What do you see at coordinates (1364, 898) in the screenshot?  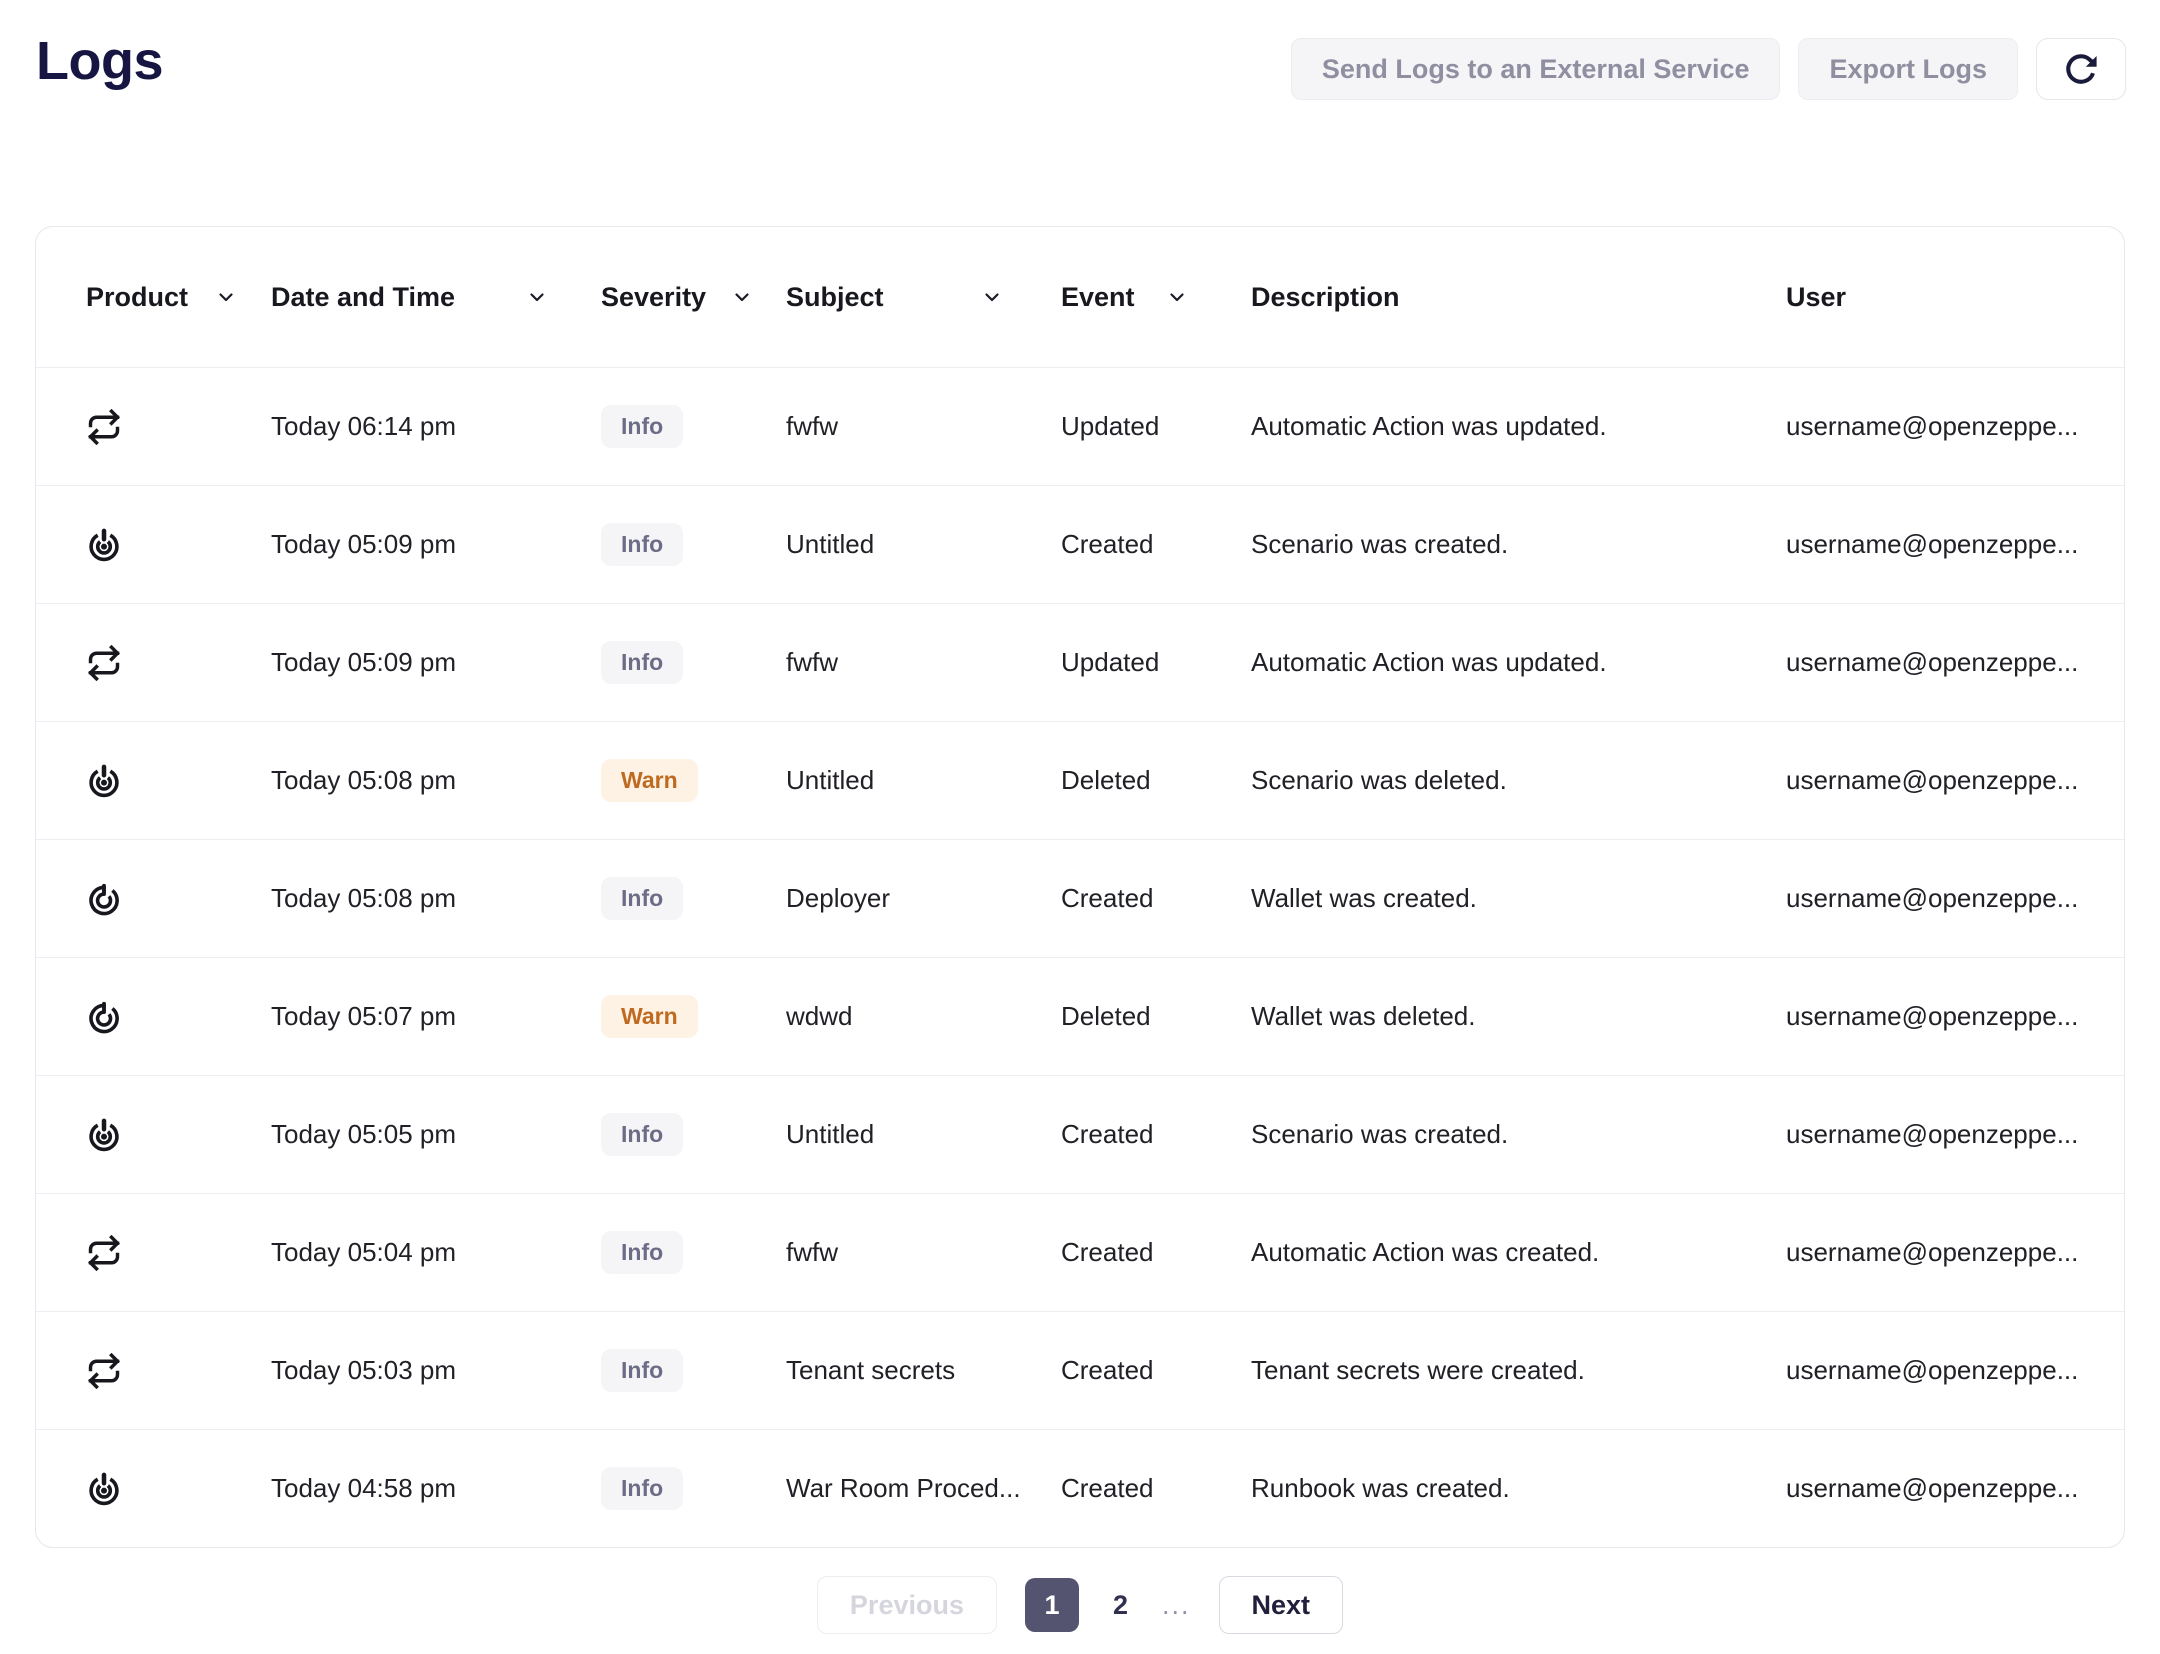 I see `description-cell: Wallet was created.` at bounding box center [1364, 898].